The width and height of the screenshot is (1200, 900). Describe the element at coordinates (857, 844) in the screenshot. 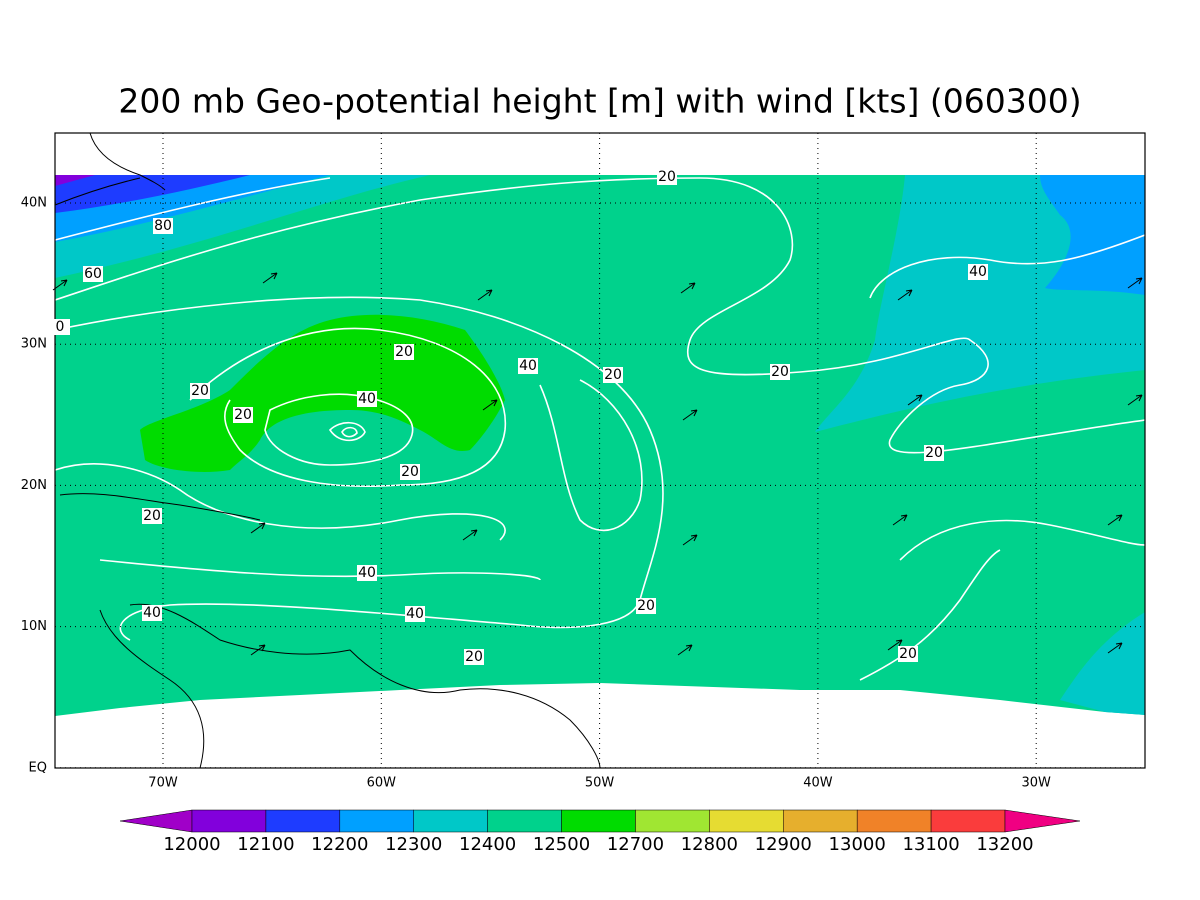

I see `colorbar-label: 13000` at that location.